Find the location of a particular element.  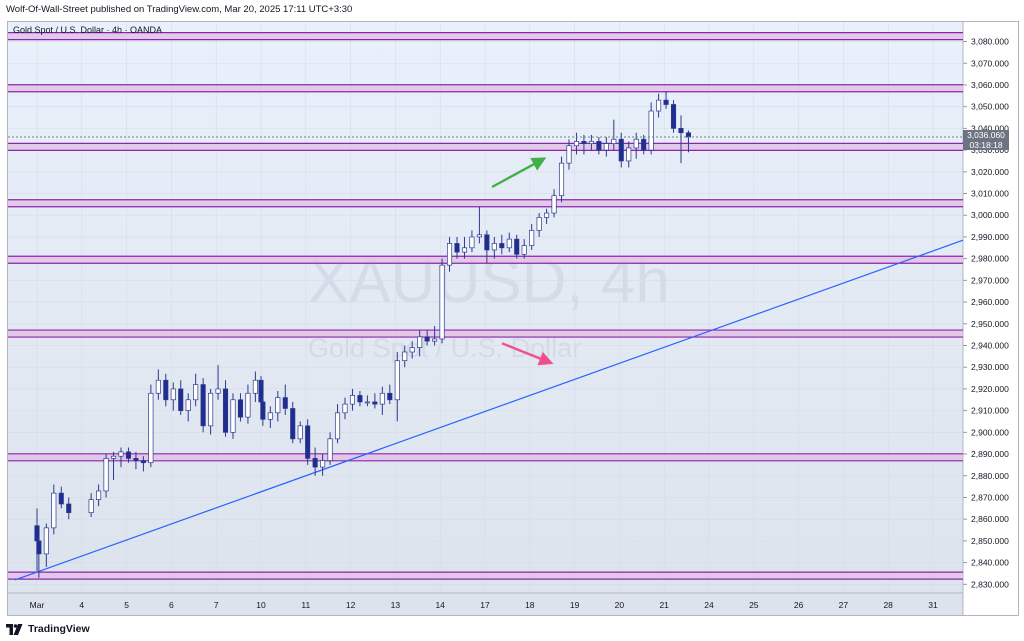

current-price-value: 3,036.060 is located at coordinates (986, 134).